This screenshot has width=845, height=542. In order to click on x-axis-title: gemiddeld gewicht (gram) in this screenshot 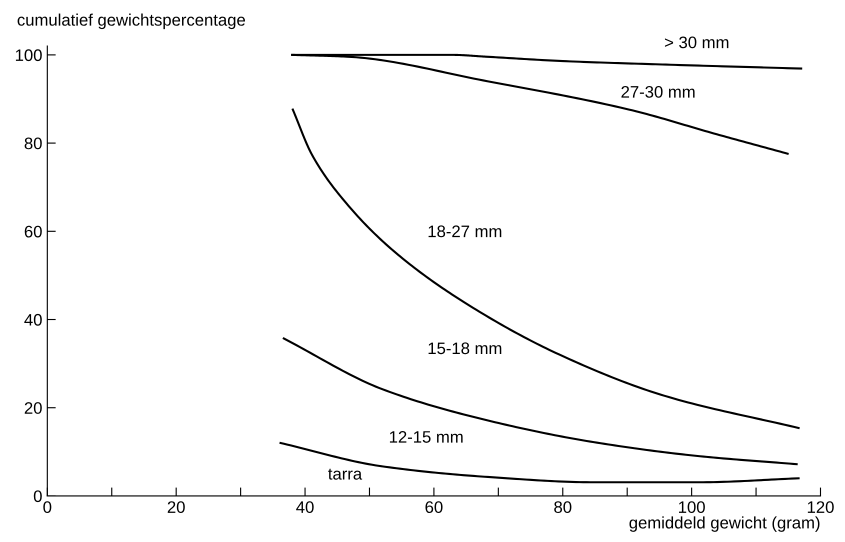, I will do `click(724, 524)`.